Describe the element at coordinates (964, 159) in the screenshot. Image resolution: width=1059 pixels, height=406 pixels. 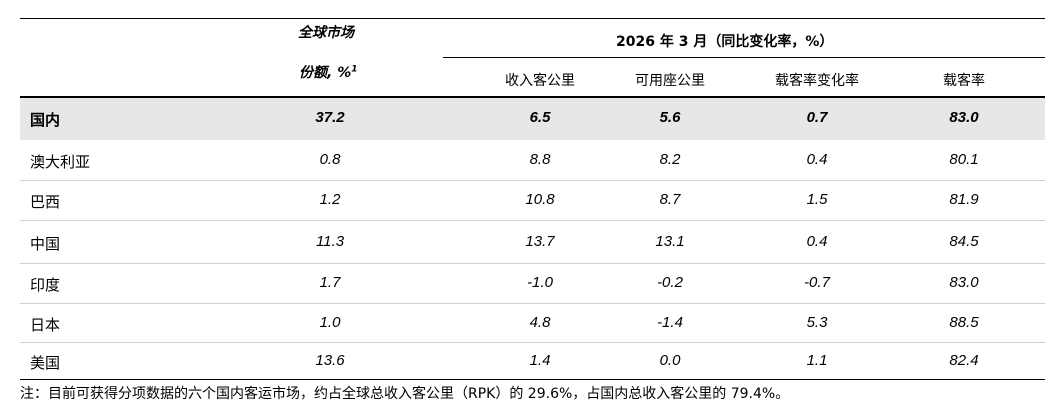
I see `cell-plf: 80.1` at that location.